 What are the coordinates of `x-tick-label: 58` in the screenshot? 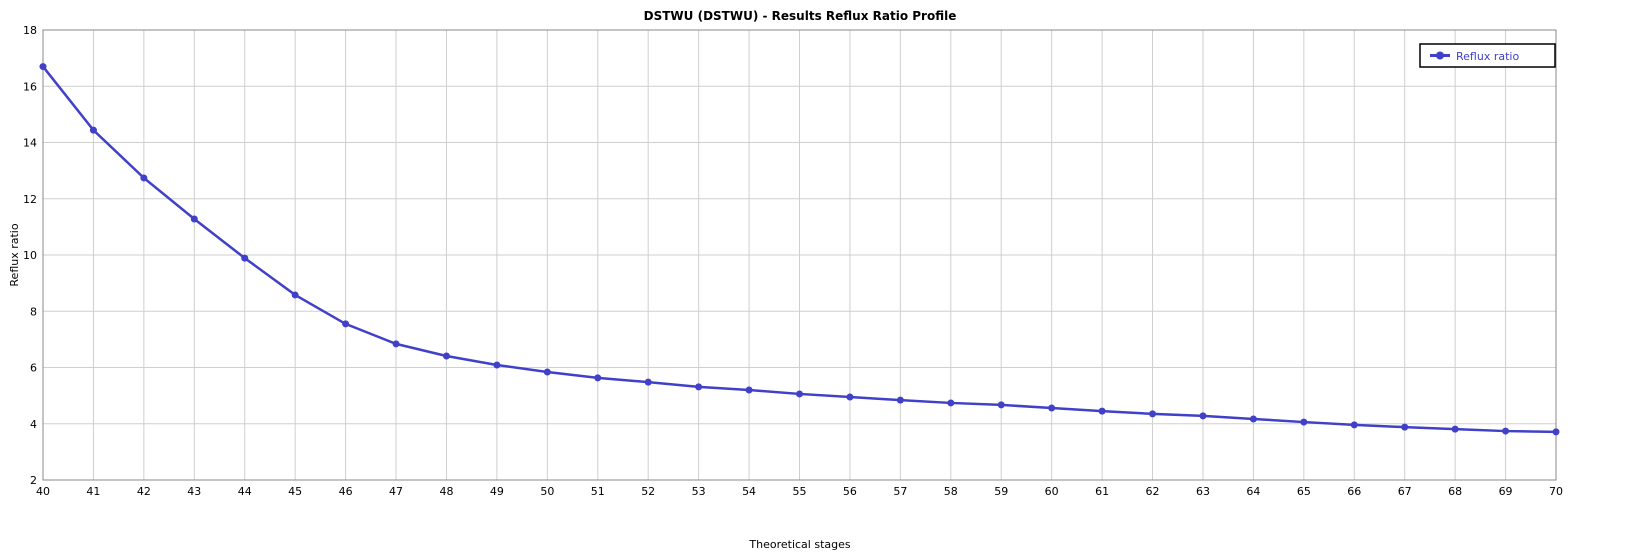 It's located at (951, 491).